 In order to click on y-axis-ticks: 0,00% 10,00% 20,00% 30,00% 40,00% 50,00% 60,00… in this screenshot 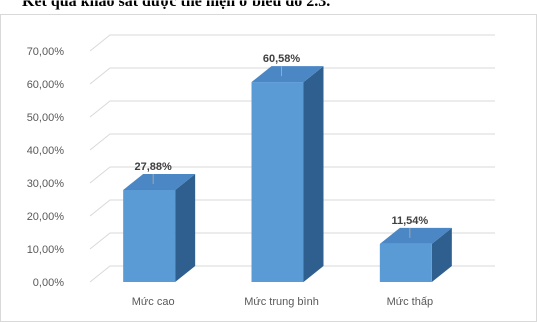, I will do `click(46, 167)`.